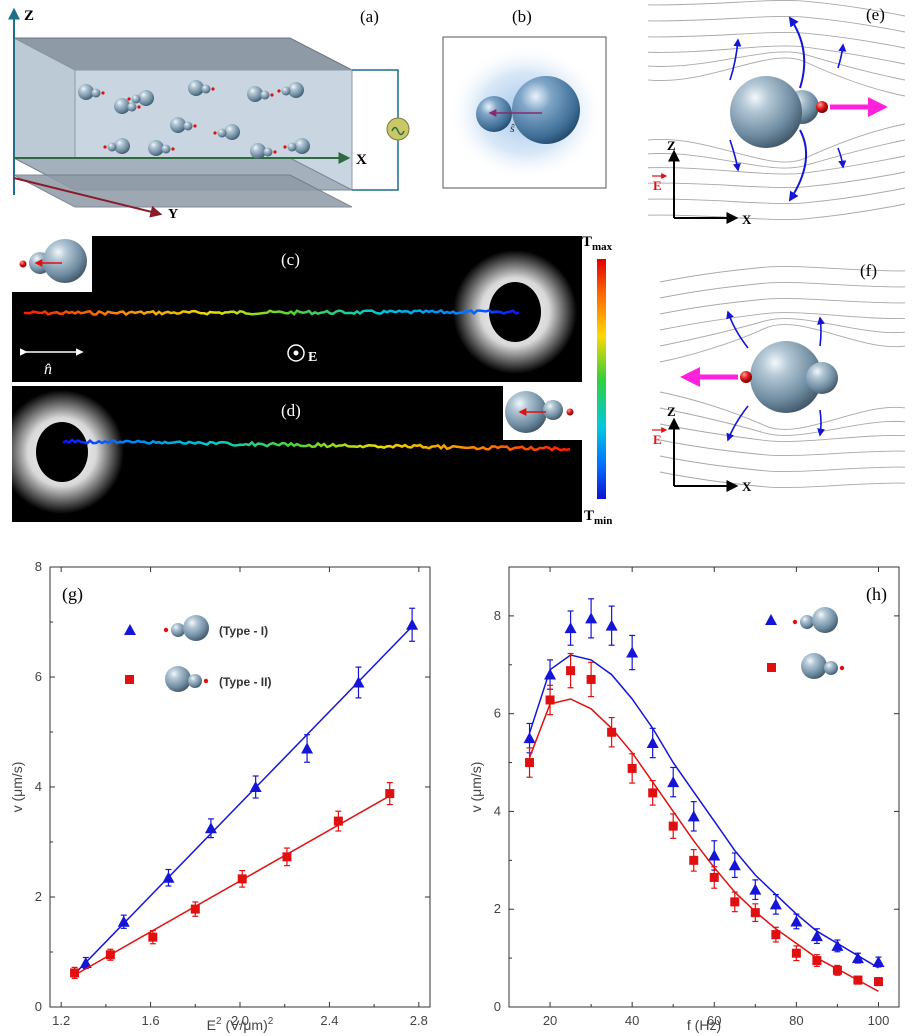  I want to click on y-axis-label: Y, so click(173, 214).